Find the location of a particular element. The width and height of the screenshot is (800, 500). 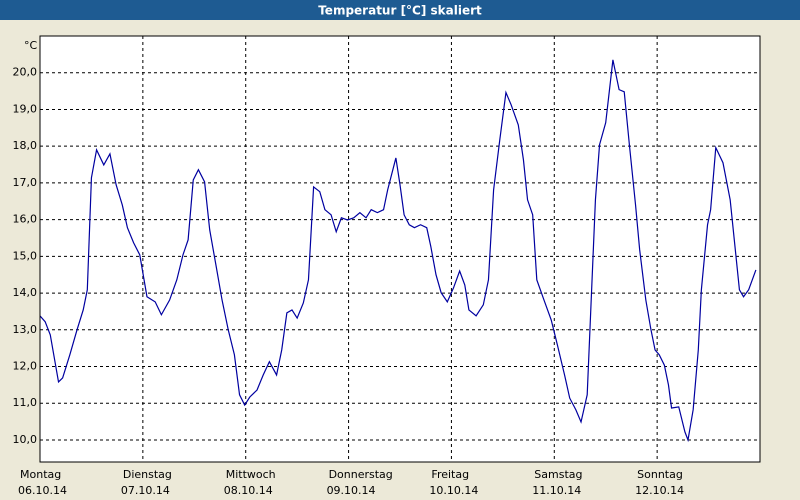

y-unit: °C is located at coordinates (31, 45).